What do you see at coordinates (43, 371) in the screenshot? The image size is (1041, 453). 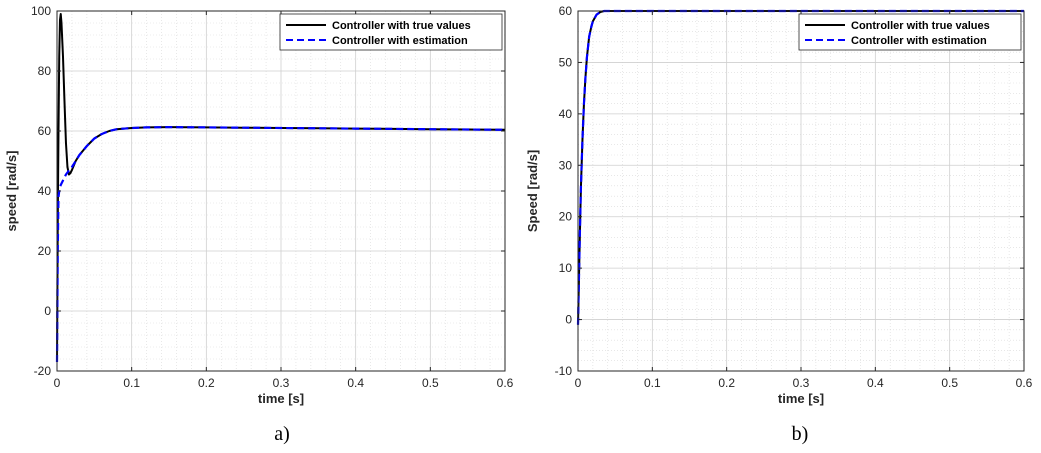 I see `y-tick-label: -20` at bounding box center [43, 371].